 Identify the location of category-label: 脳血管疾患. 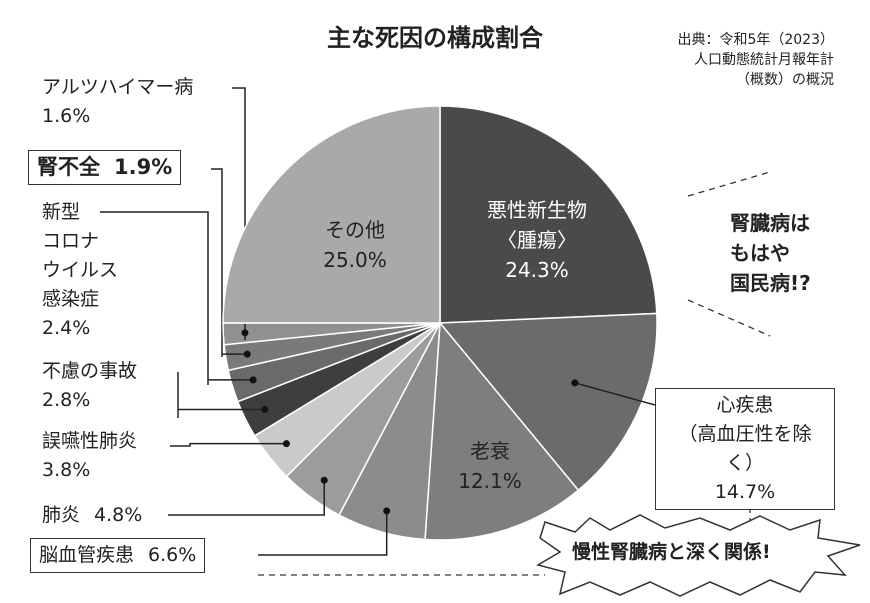
(87, 555).